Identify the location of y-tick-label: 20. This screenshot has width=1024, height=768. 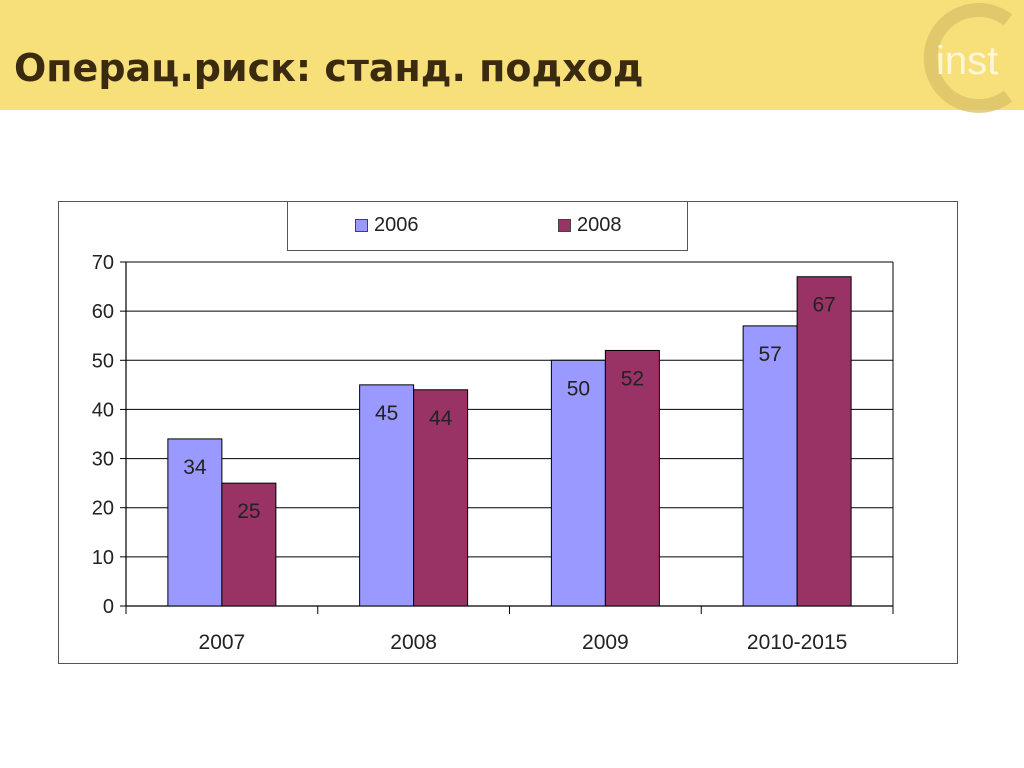
(103, 509).